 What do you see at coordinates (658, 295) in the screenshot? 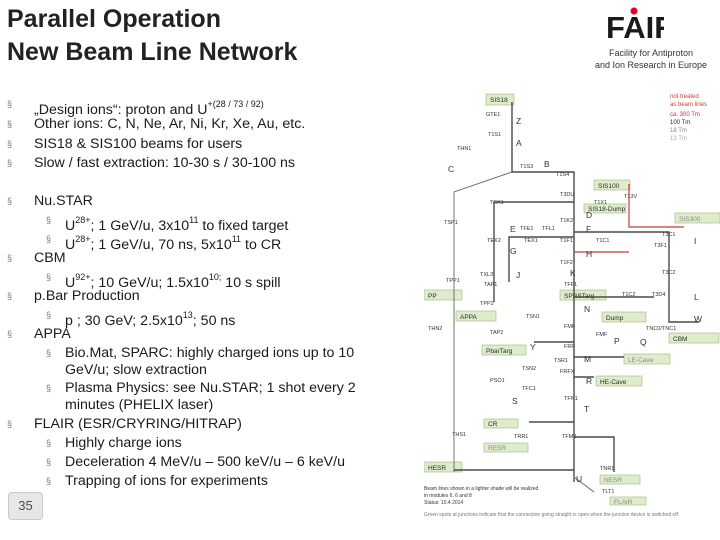
I see `node-t3d4: T3D4` at bounding box center [658, 295].